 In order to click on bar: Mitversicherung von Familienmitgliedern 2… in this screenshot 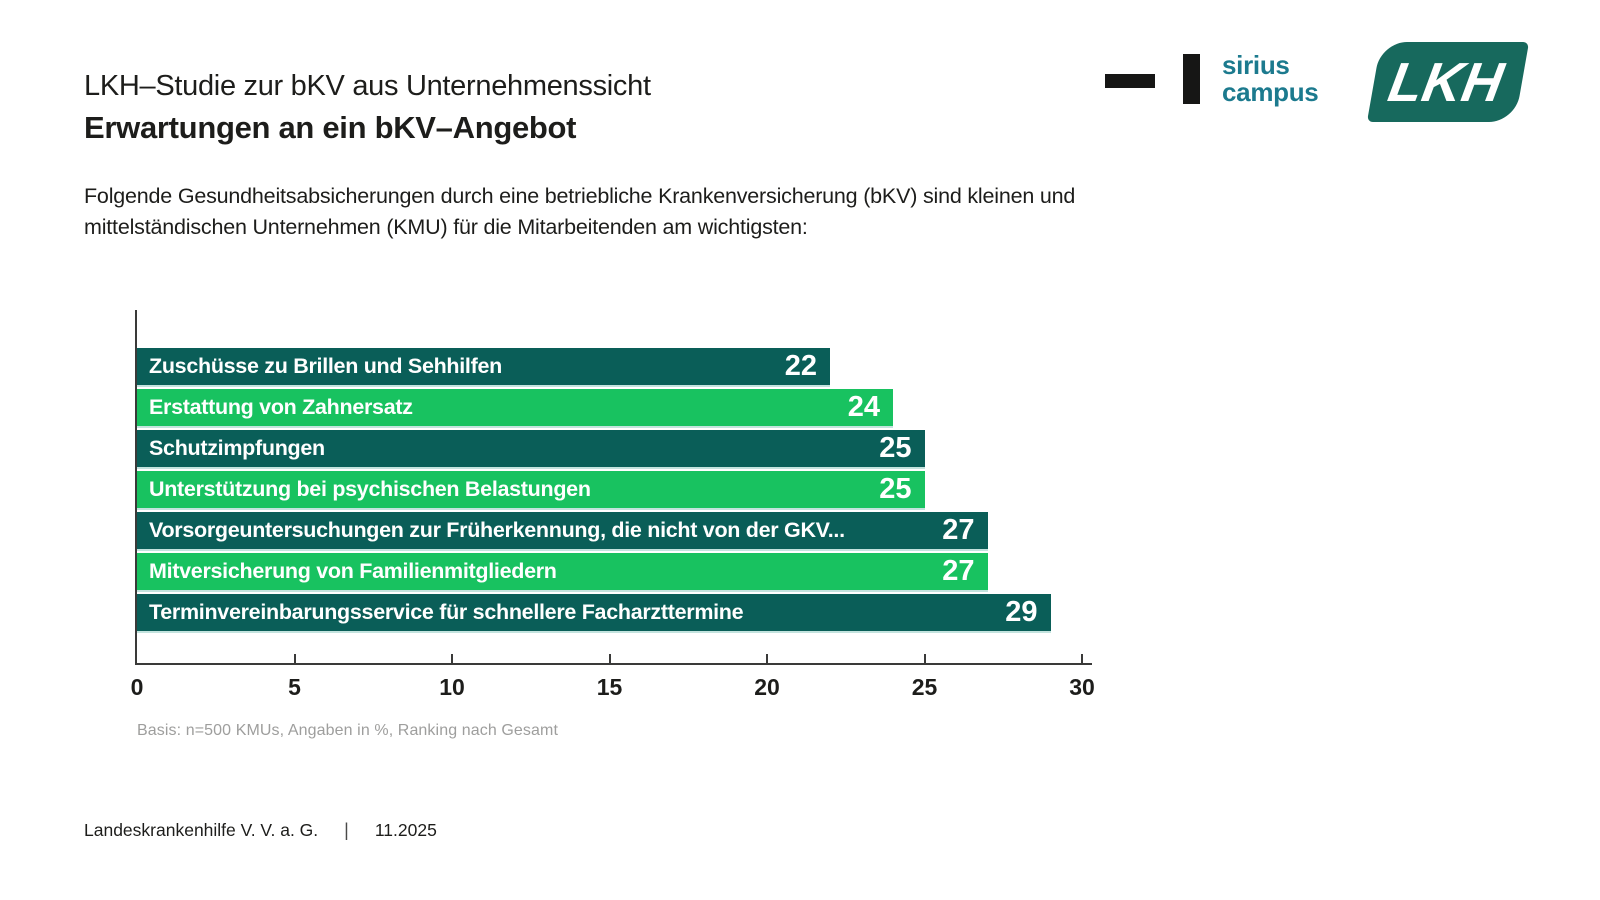, I will do `click(562, 571)`.